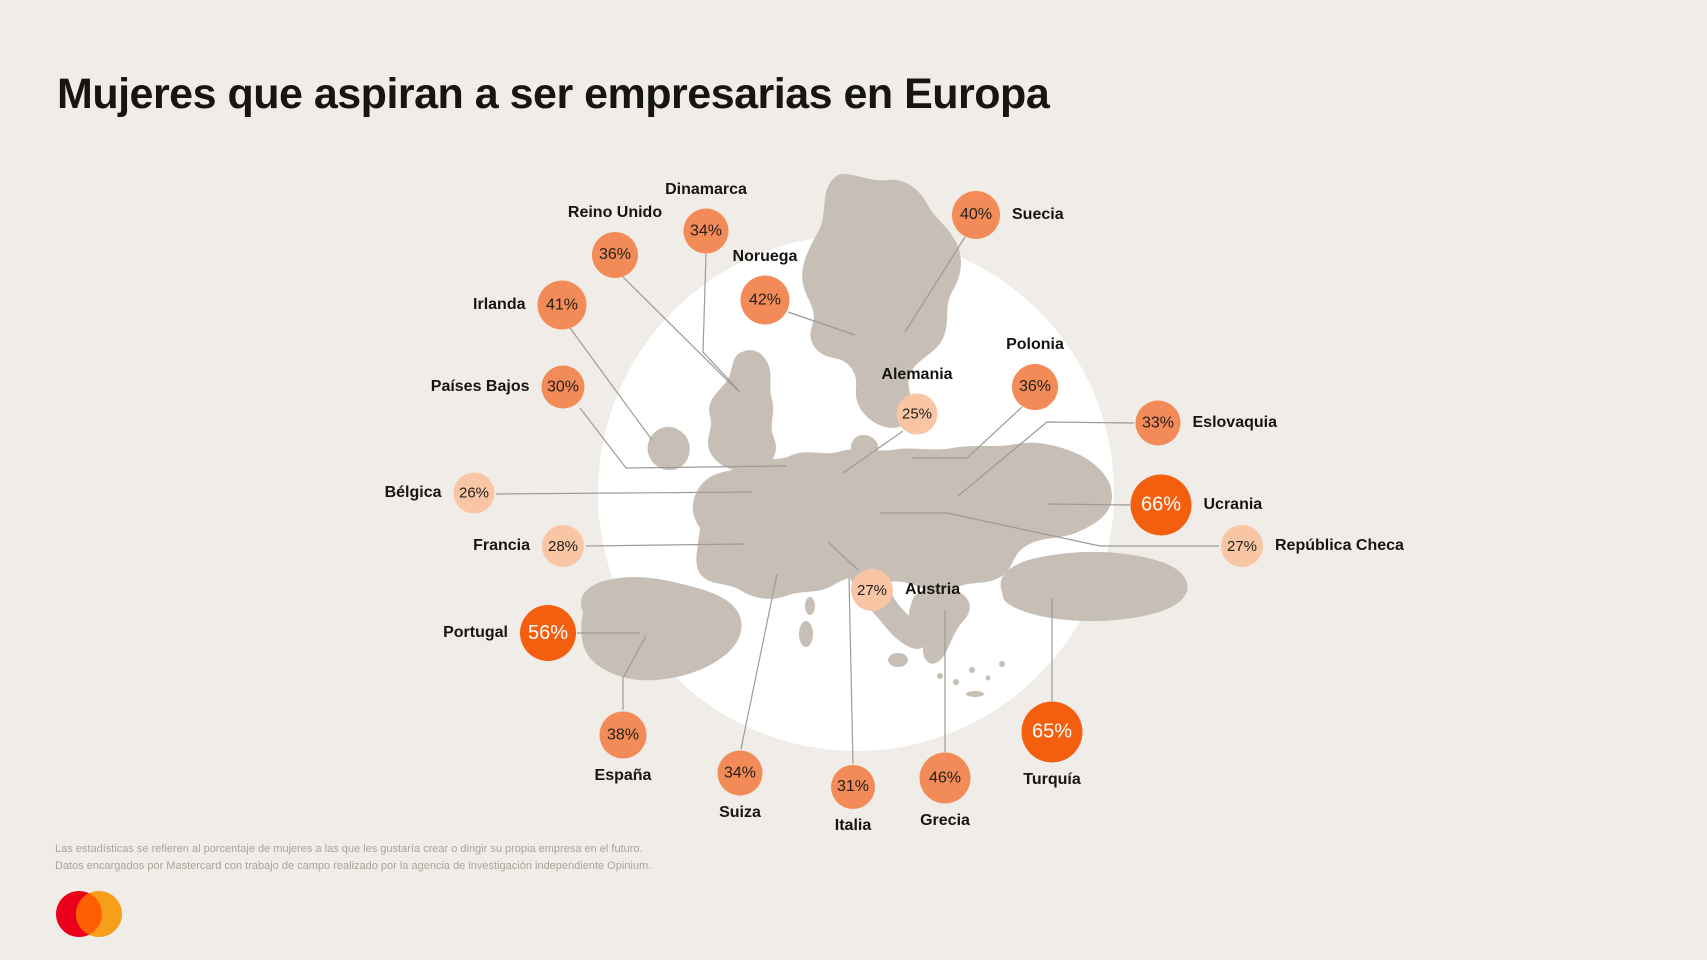  What do you see at coordinates (843, 556) in the screenshot?
I see `leader-line-austria` at bounding box center [843, 556].